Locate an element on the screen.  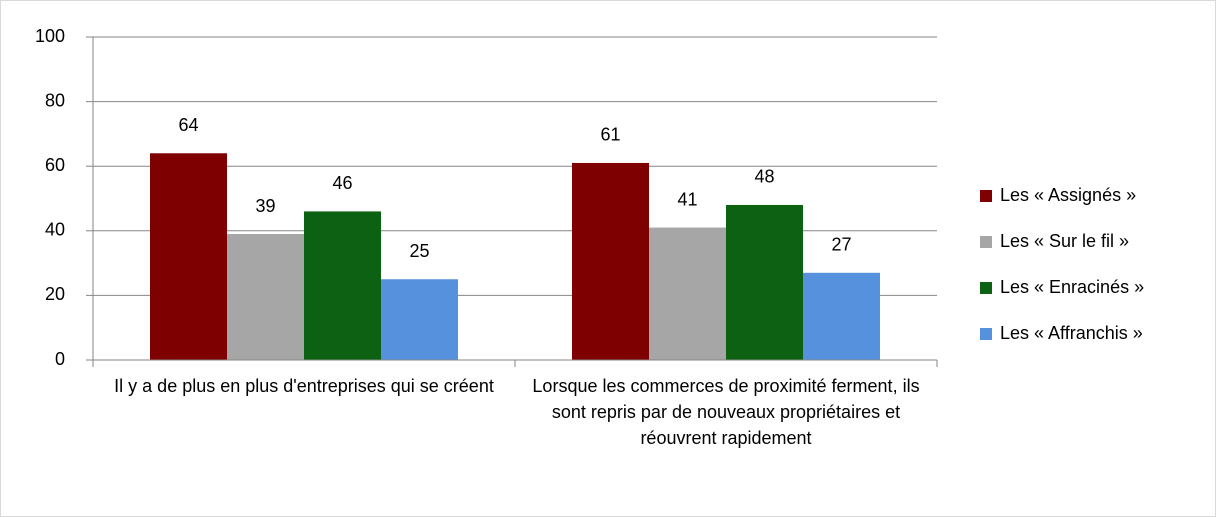
y-tick-label: 20 is located at coordinates (55, 294).